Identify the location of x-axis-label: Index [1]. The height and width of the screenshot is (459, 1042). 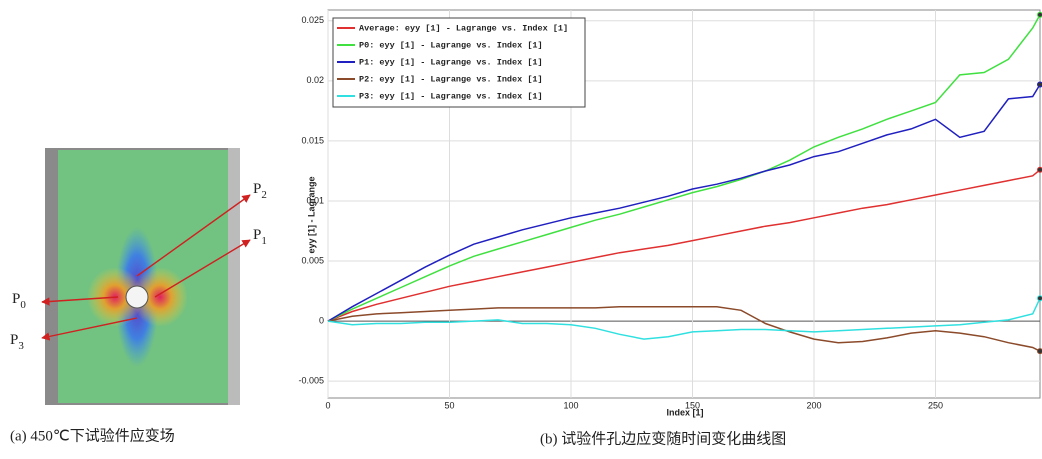
(684, 412).